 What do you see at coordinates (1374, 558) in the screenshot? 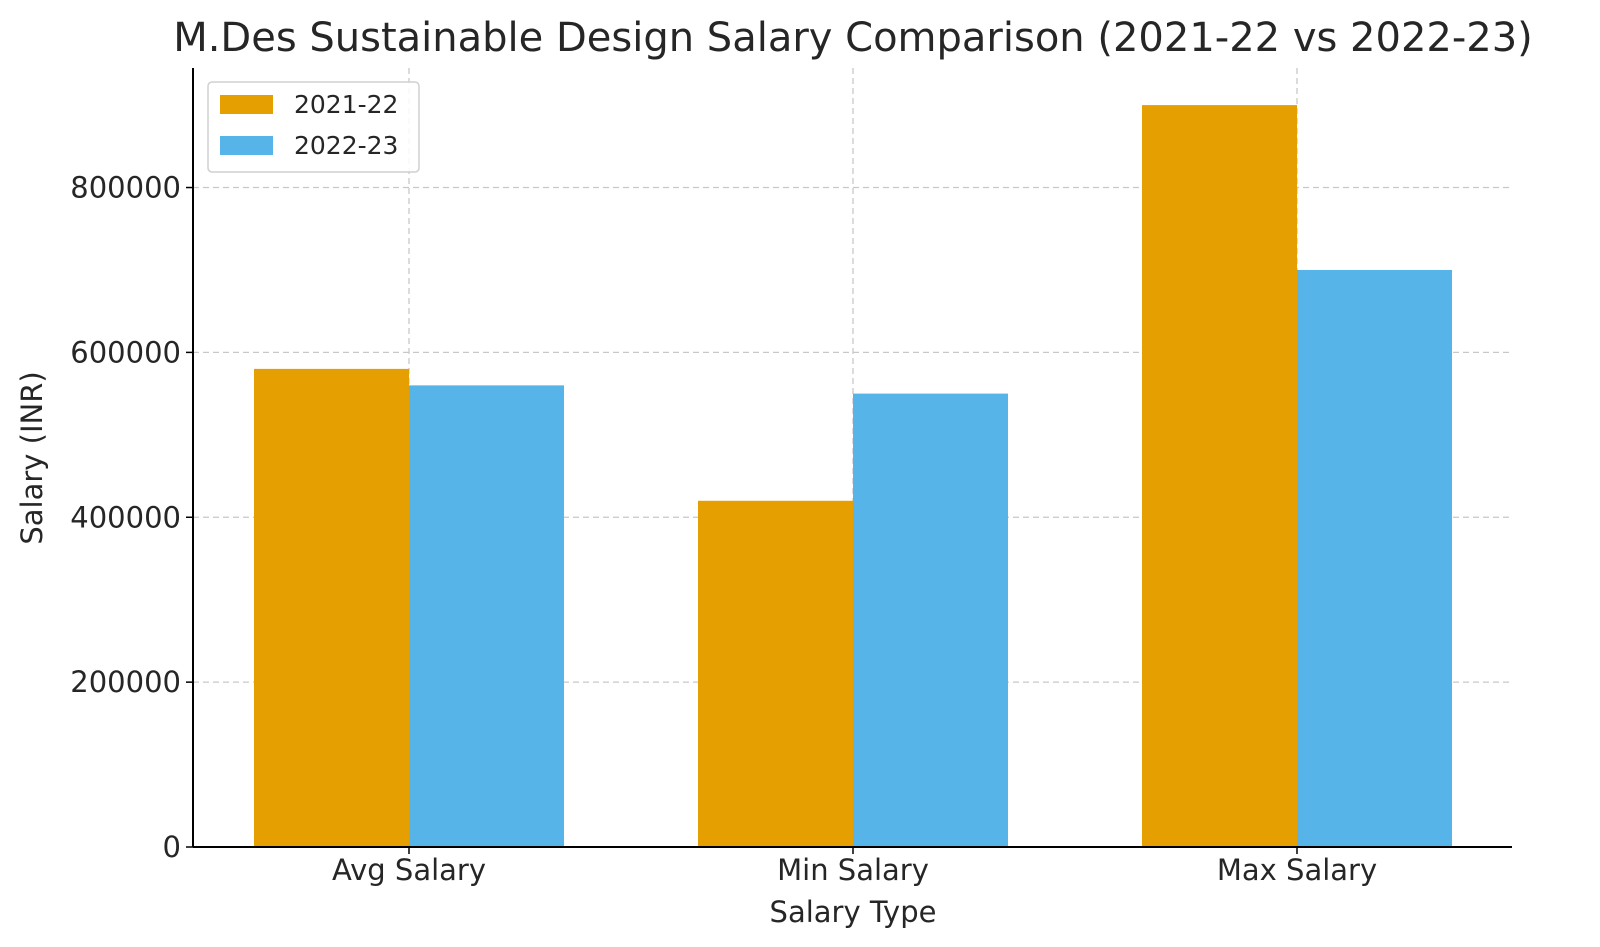
I see `bar-2022-23-max-salary` at bounding box center [1374, 558].